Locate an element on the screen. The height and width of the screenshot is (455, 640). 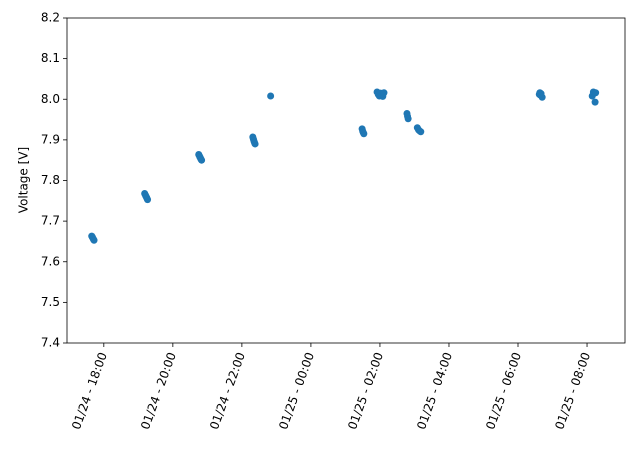
x-tick-label: 01/24 - 22:00 is located at coordinates (227, 390).